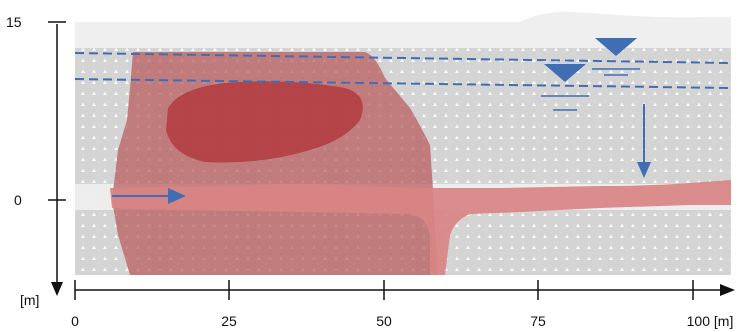 This screenshot has height=332, width=739. Describe the element at coordinates (403, 304) in the screenshot. I see `x-axis: 0 25 50 75 100 [m]` at that location.